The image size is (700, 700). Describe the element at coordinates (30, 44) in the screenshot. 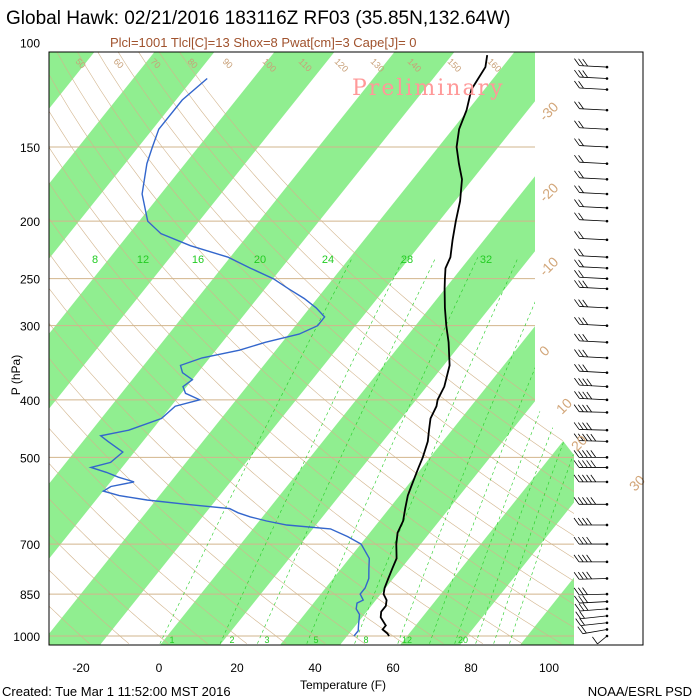

I see `y-tick-label: 100` at that location.